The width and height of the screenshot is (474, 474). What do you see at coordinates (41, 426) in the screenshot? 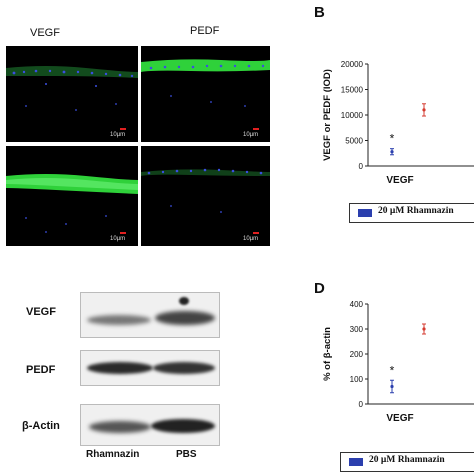
I see `row-label-beta-actin: β-Actin` at bounding box center [41, 426].